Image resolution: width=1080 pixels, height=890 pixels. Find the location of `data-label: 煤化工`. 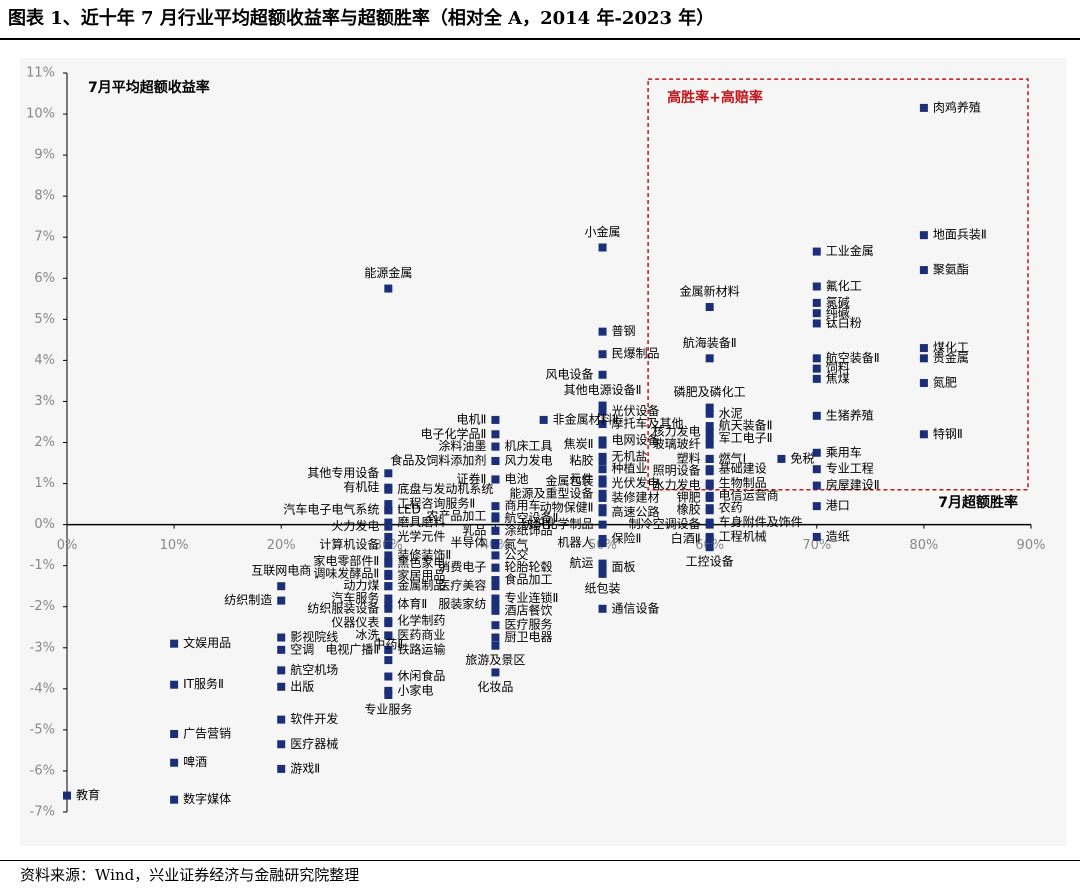

data-label: 煤化工 is located at coordinates (951, 348).